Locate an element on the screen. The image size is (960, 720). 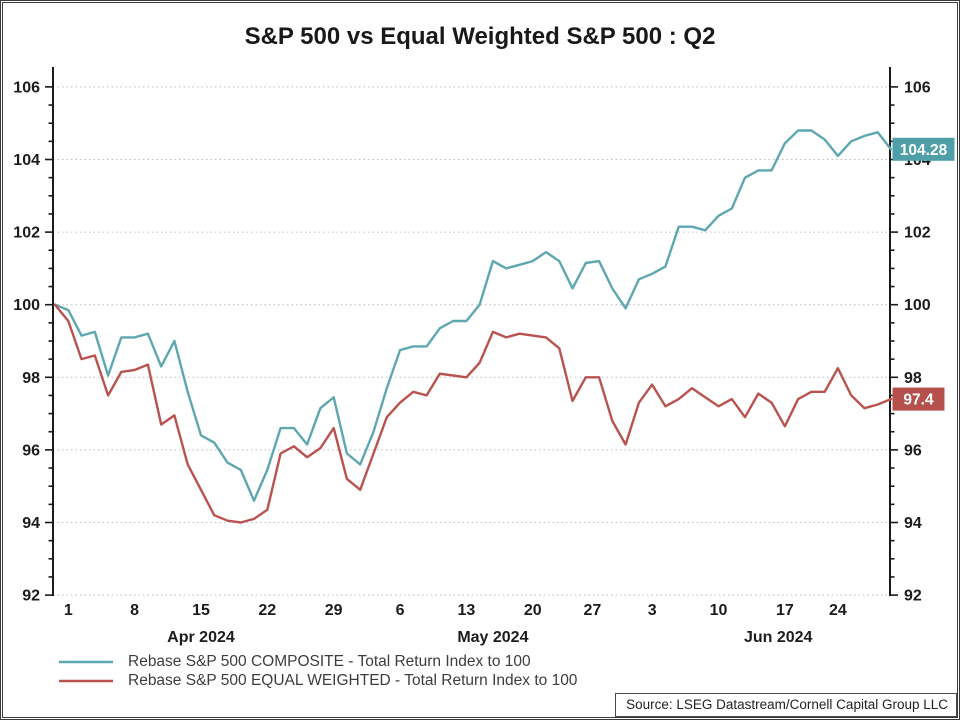
end-value-badge-composite: 104.28 is located at coordinates (923, 149).